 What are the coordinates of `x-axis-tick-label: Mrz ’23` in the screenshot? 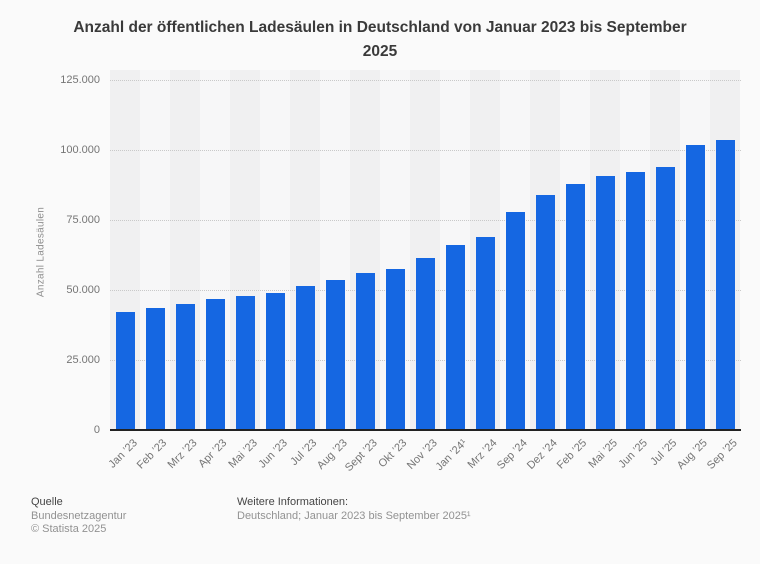 It's located at (182, 454).